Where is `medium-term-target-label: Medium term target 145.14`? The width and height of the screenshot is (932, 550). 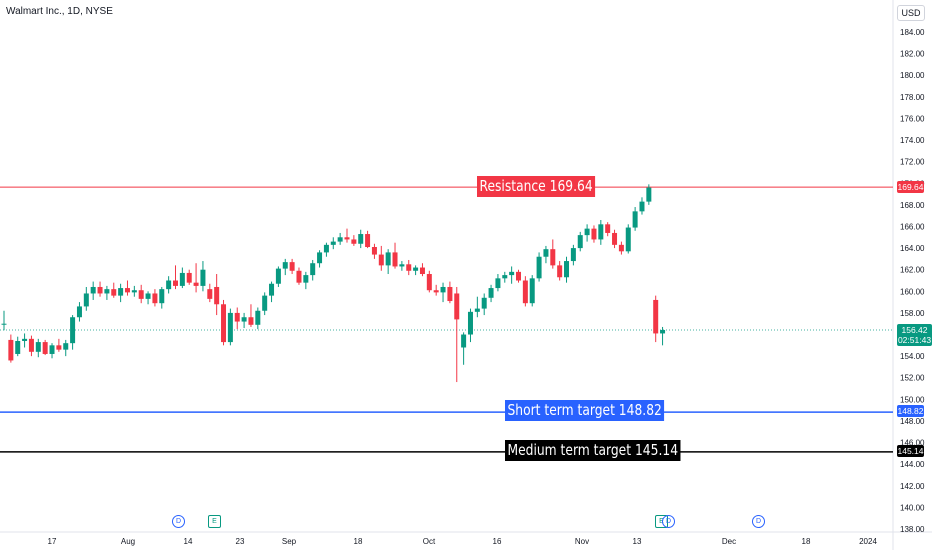 medium-term-target-label: Medium term target 145.14 is located at coordinates (593, 450).